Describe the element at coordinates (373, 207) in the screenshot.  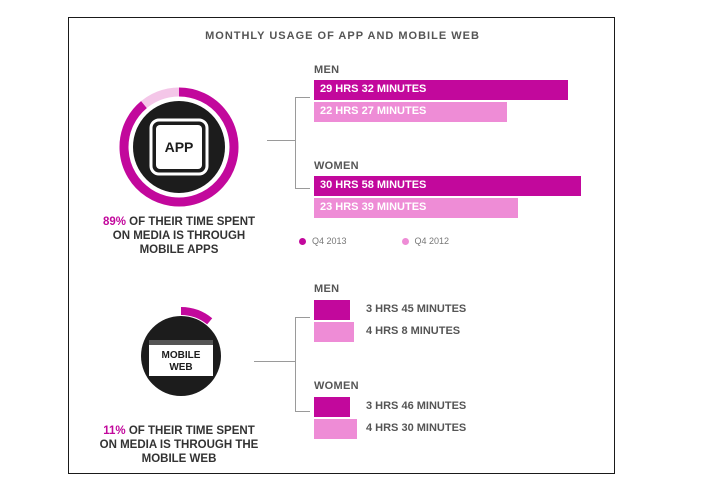
I see `app-bar-label-women-q4-2012: 23 HRS 39 MINUTES` at that location.